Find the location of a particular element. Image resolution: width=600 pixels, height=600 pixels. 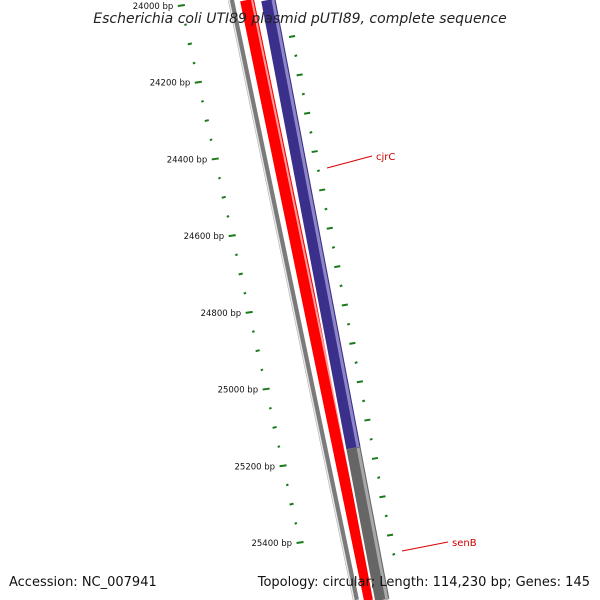

gene-cjrC is located at coordinates (310, 225).